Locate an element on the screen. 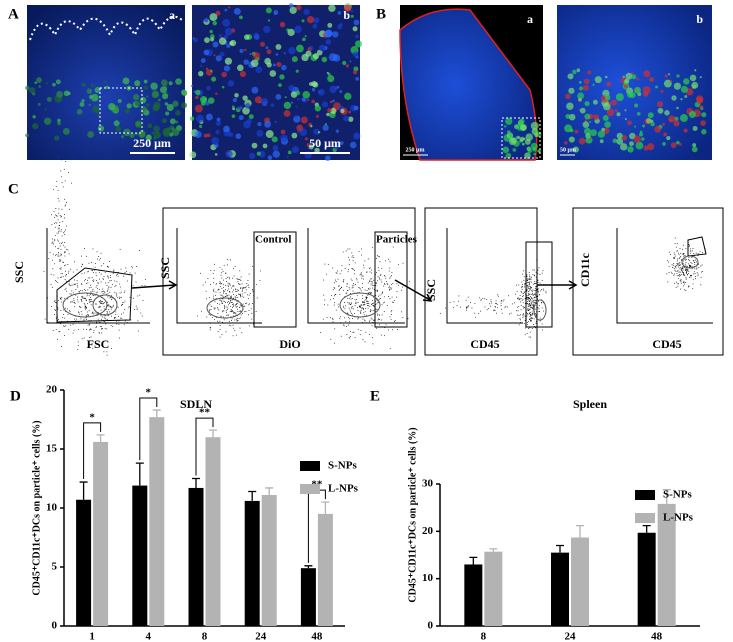 This screenshot has height=642, width=733. x-tick-label: 24 is located at coordinates (261, 636).